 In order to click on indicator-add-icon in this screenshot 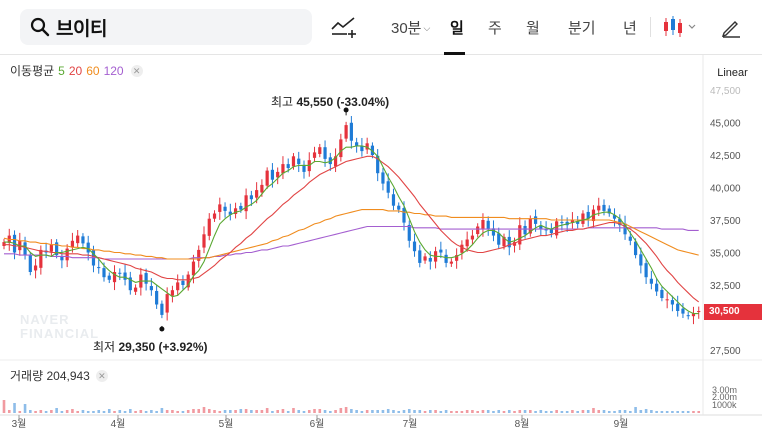, I will do `click(344, 27)`.